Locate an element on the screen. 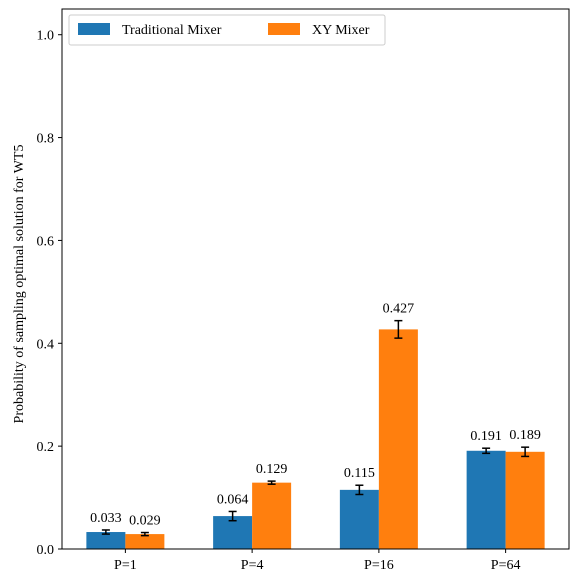 This screenshot has width=570, height=571. data-label: 0.191 is located at coordinates (486, 436).